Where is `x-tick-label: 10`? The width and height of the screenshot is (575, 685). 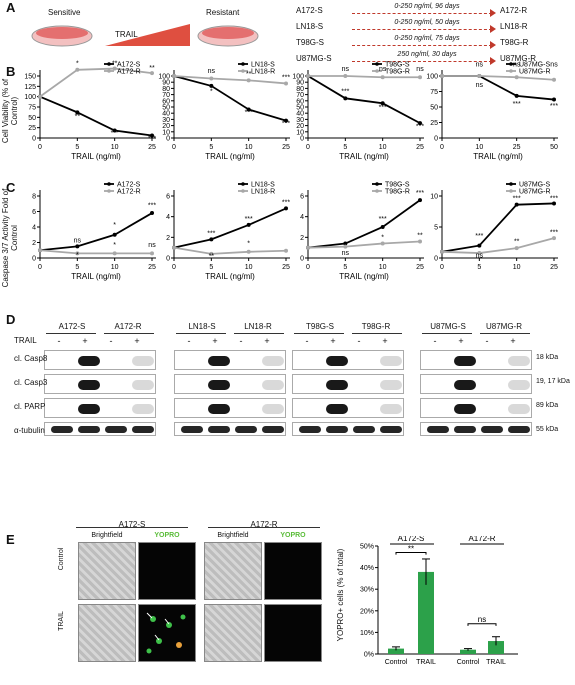 x-tick-label: 10 is located at coordinates (383, 147).